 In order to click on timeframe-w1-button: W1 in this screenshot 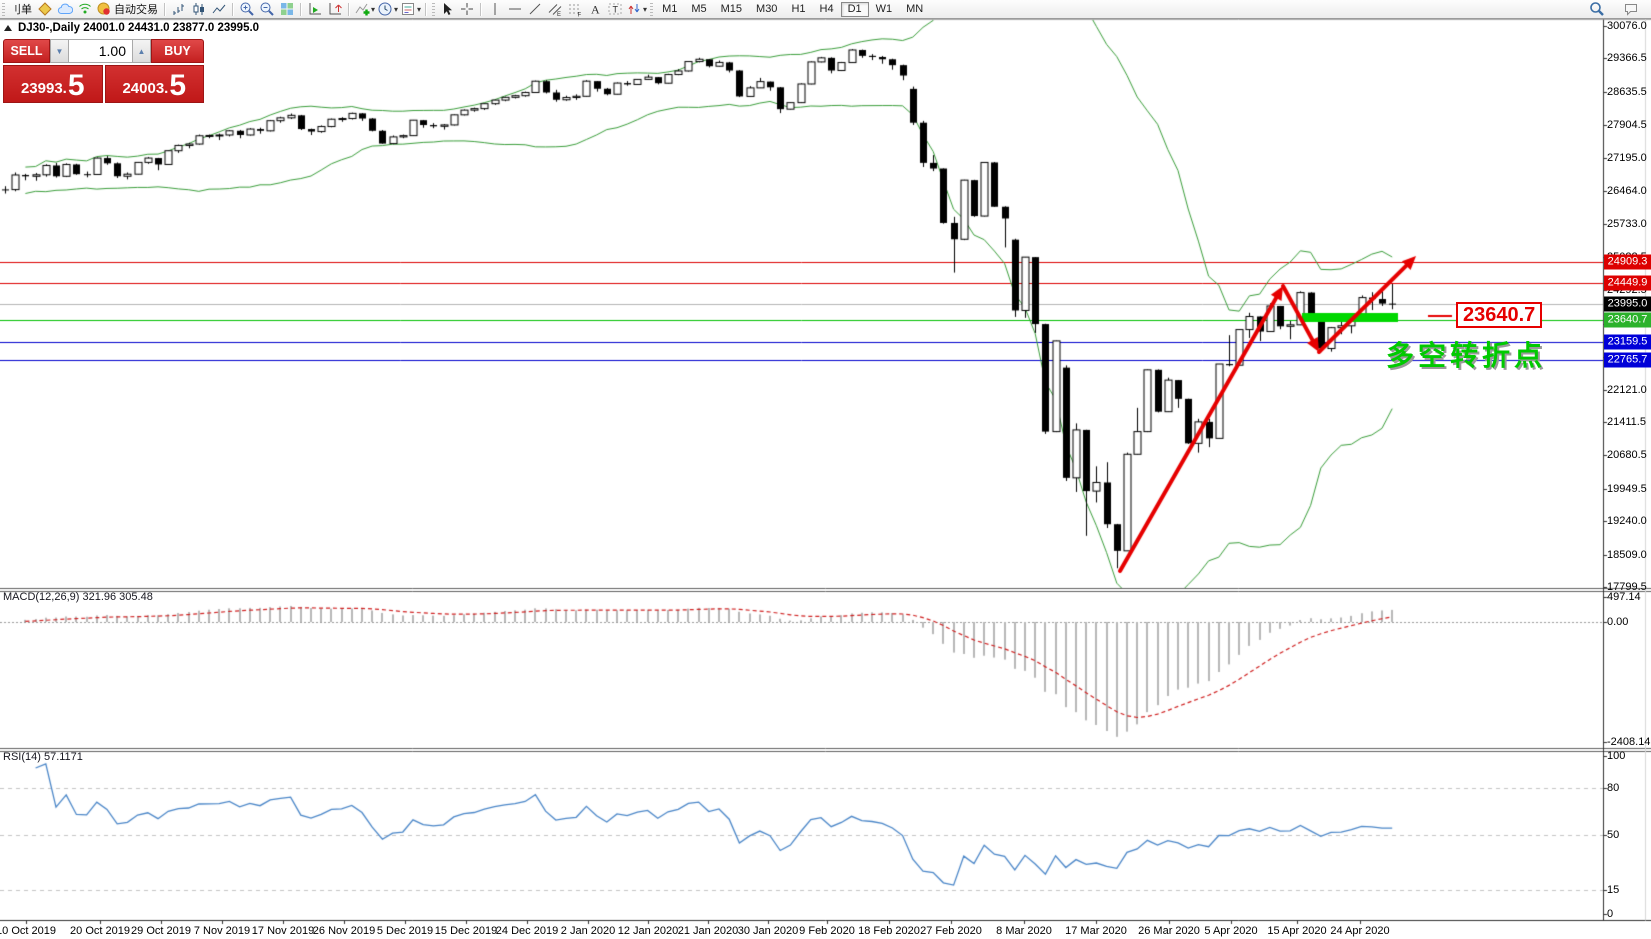, I will do `click(884, 9)`.